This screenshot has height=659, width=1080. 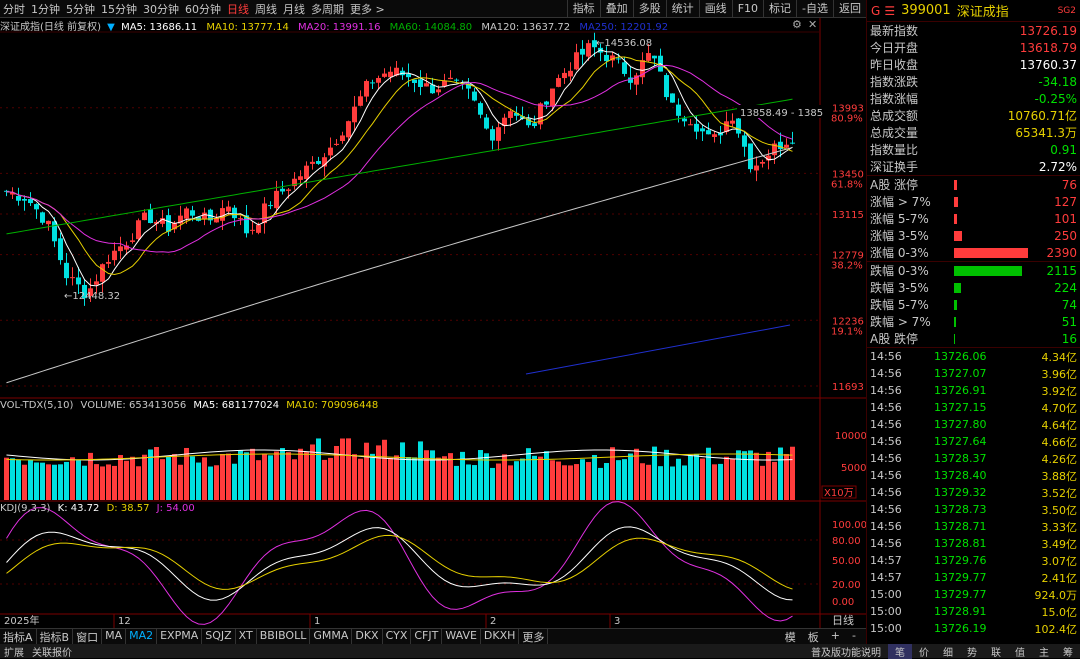 What do you see at coordinates (119, 9) in the screenshot?
I see `tab-period-3: 15分钟` at bounding box center [119, 9].